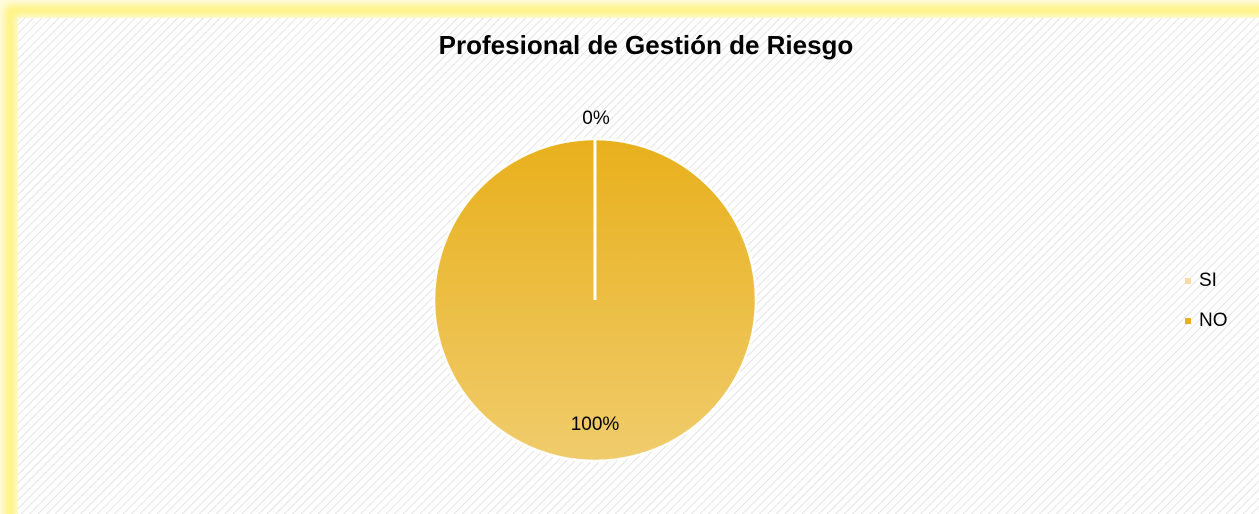 This screenshot has width=1259, height=514. I want to click on chart-title: Profesional de Gestión de Riesgo, so click(646, 45).